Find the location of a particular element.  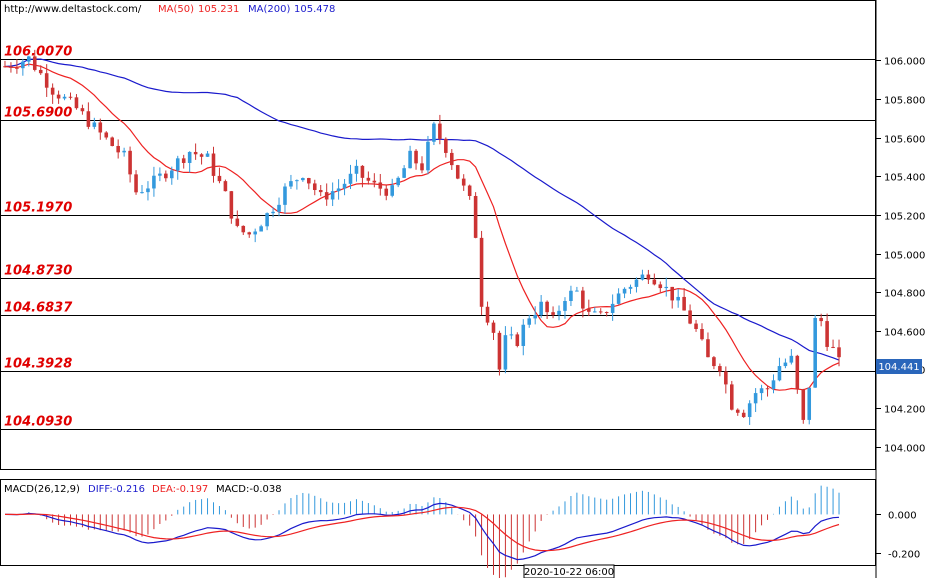

macd-diff-line is located at coordinates (422, 531).